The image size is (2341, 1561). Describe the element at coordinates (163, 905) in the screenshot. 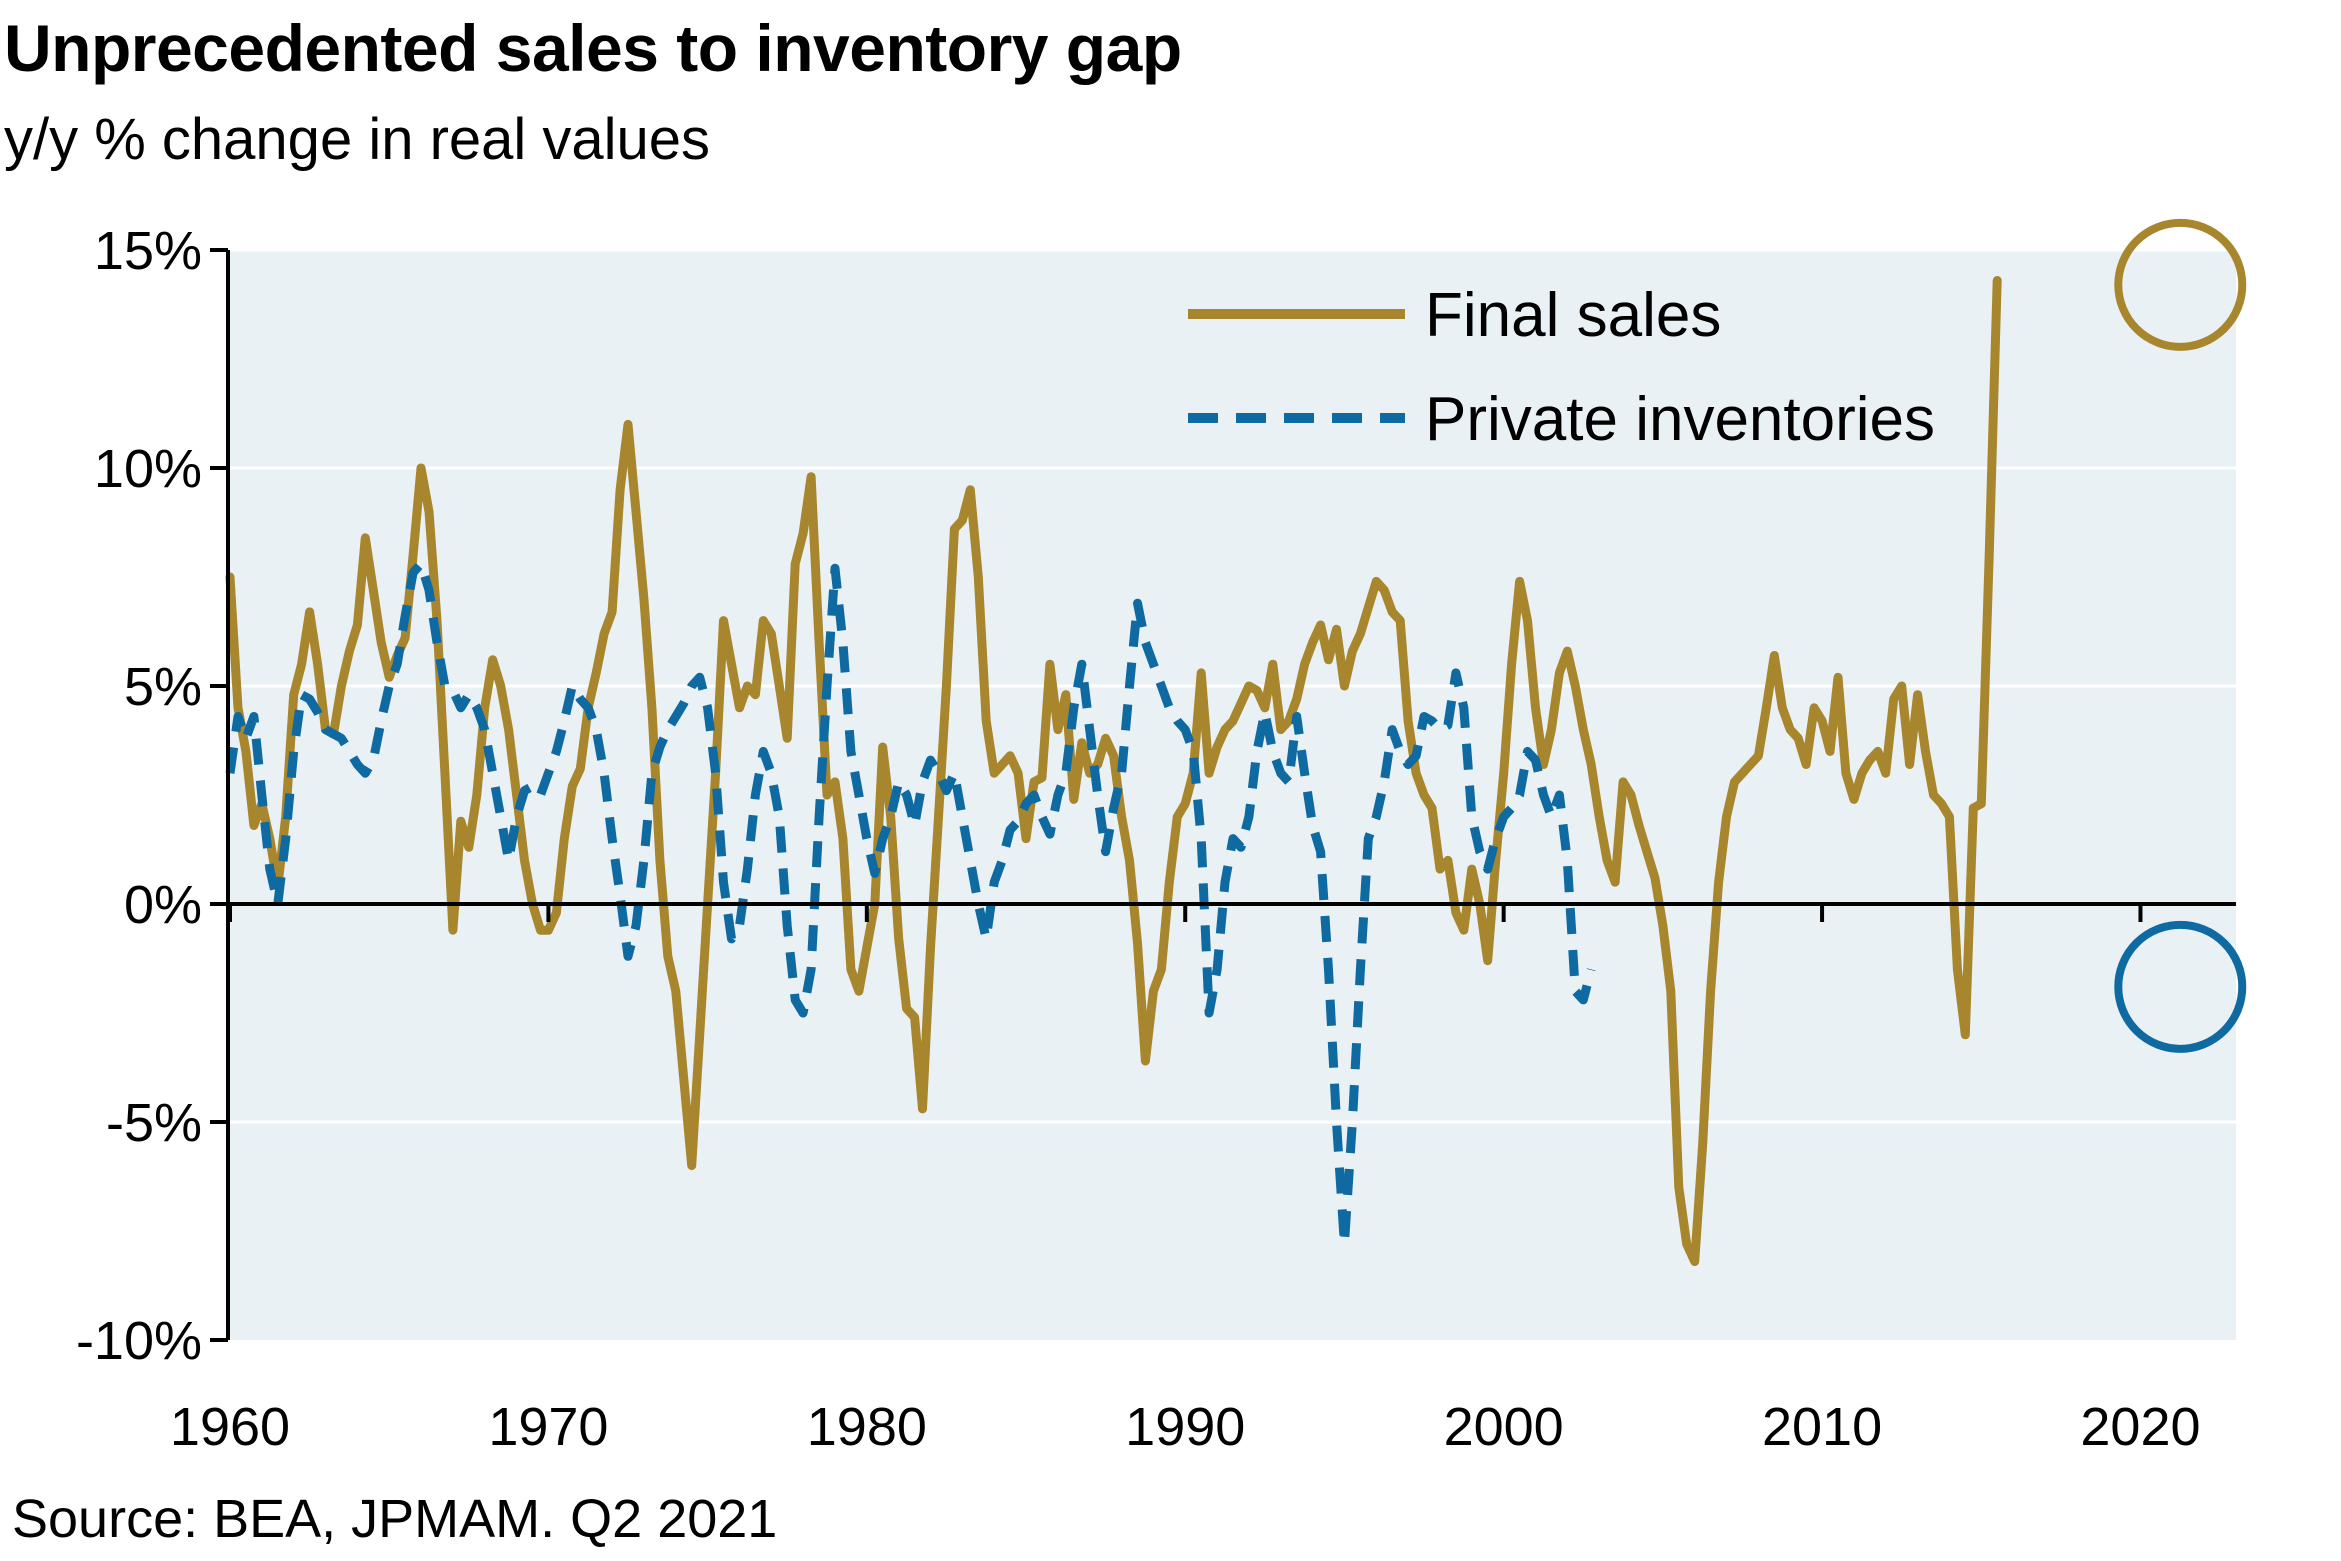

I see `y-tick-label: 0%` at that location.